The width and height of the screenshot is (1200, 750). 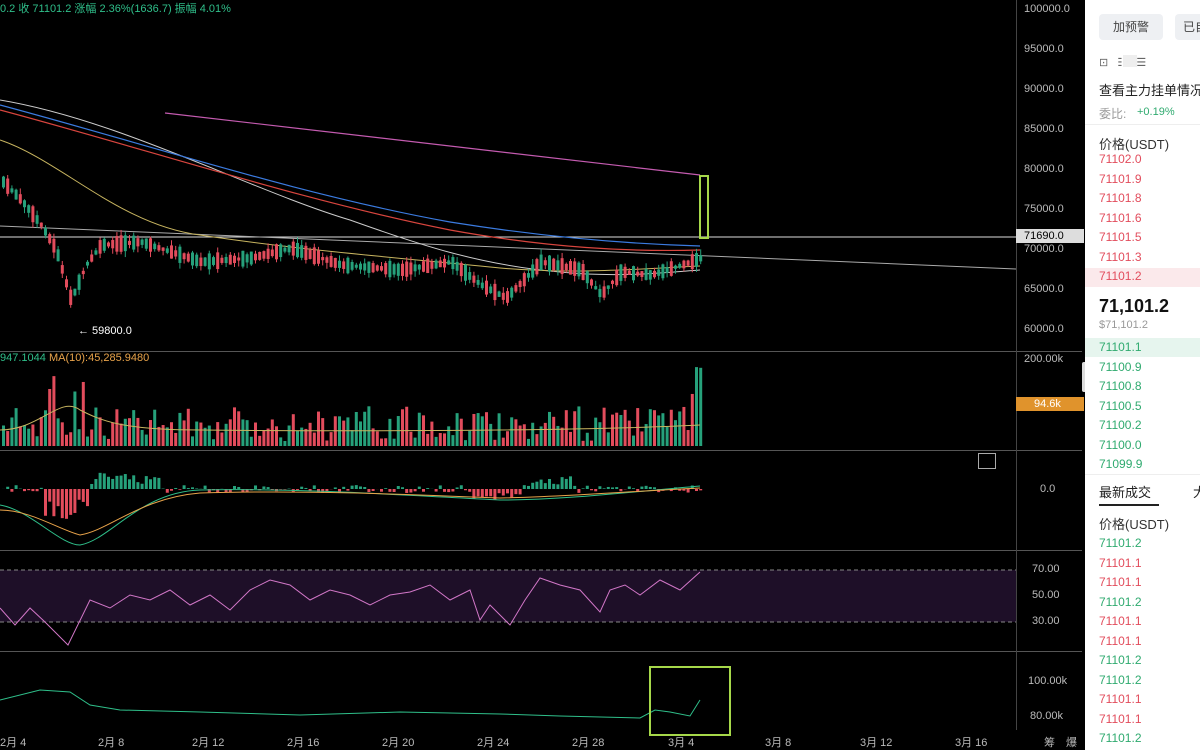 I want to click on bid-price: 71100.2, so click(x=1120, y=425).